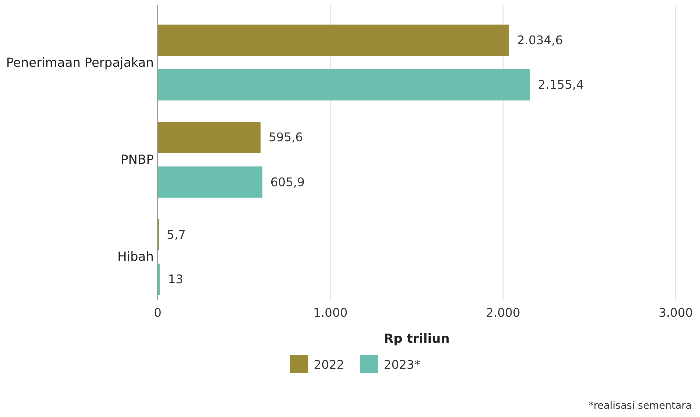 The image size is (700, 417). Describe the element at coordinates (80, 62) in the screenshot. I see `y-tick-label: Penerimaan Perpajakan` at that location.